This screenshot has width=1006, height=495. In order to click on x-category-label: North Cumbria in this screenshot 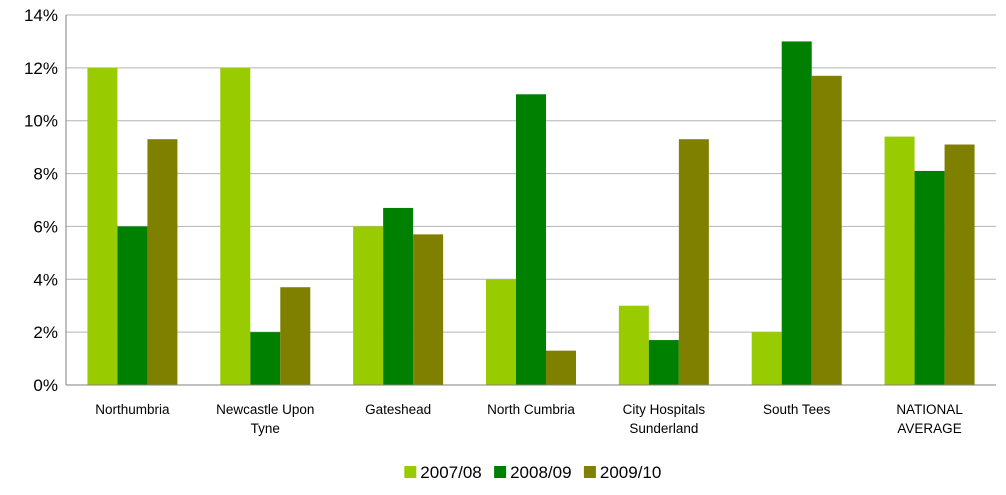, I will do `click(531, 409)`.